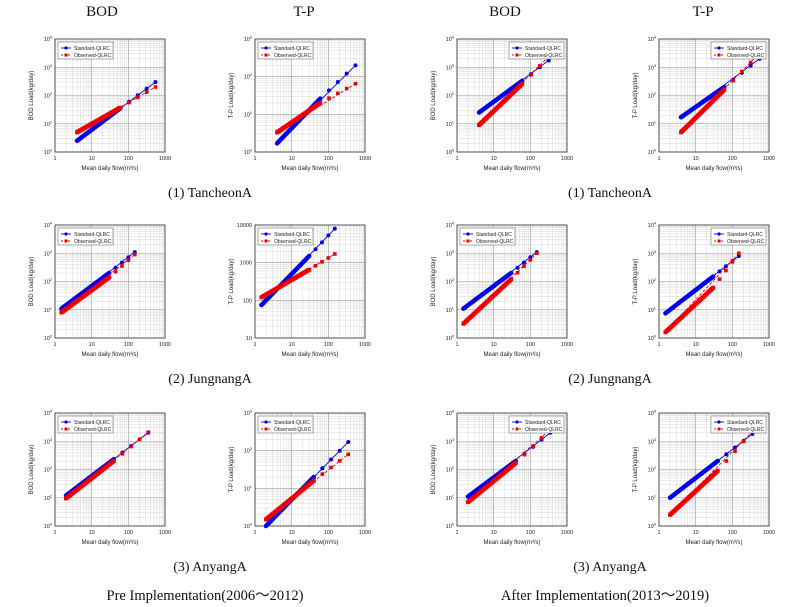 This screenshot has height=607, width=809. Describe the element at coordinates (711, 473) in the screenshot. I see `series-line` at that location.